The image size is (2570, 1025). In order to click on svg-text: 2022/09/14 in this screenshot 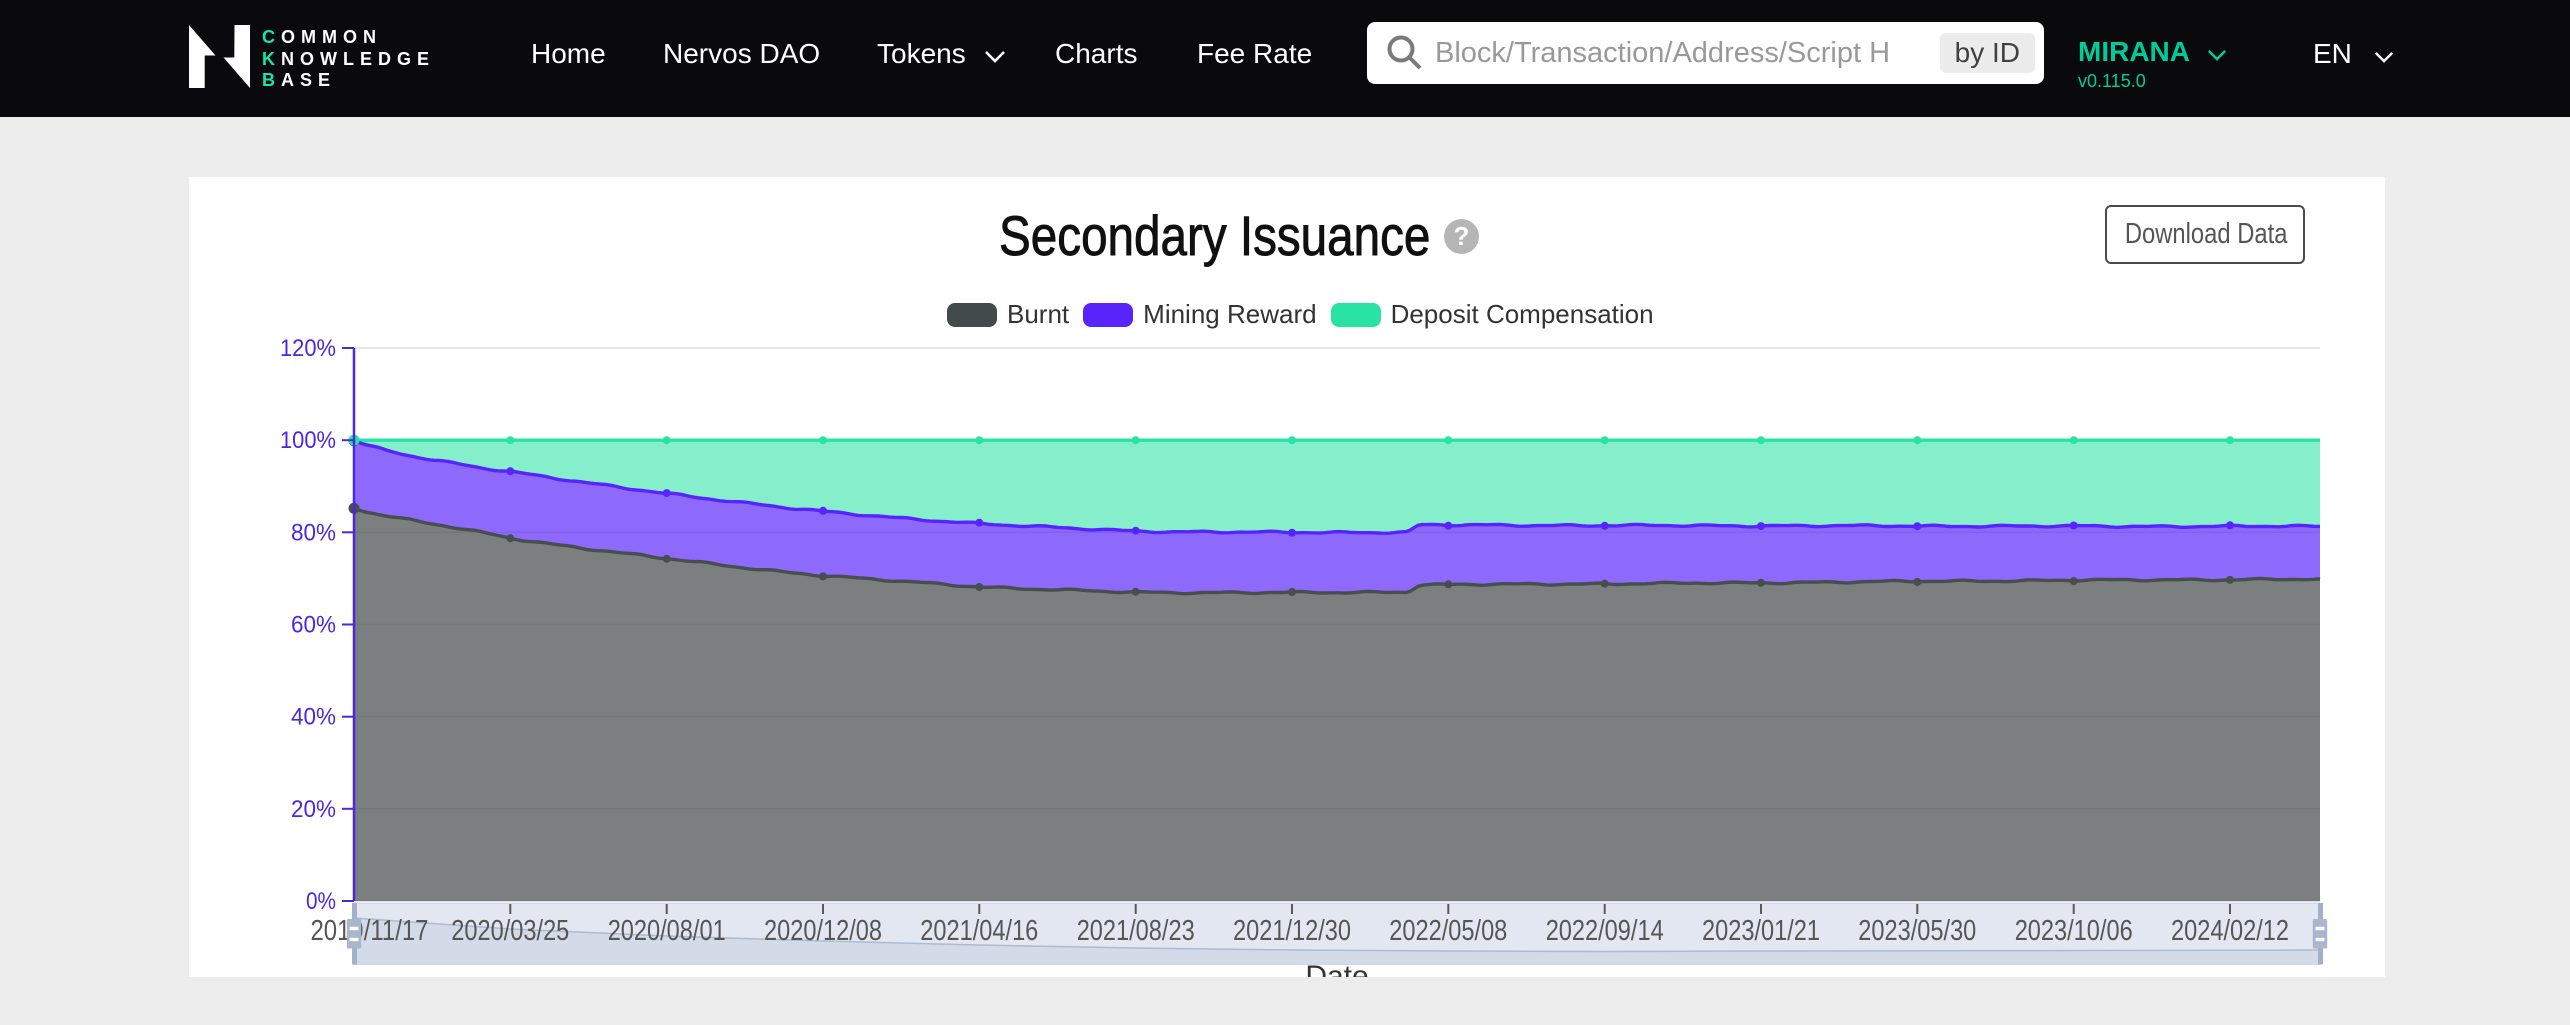, I will do `click(1605, 931)`.